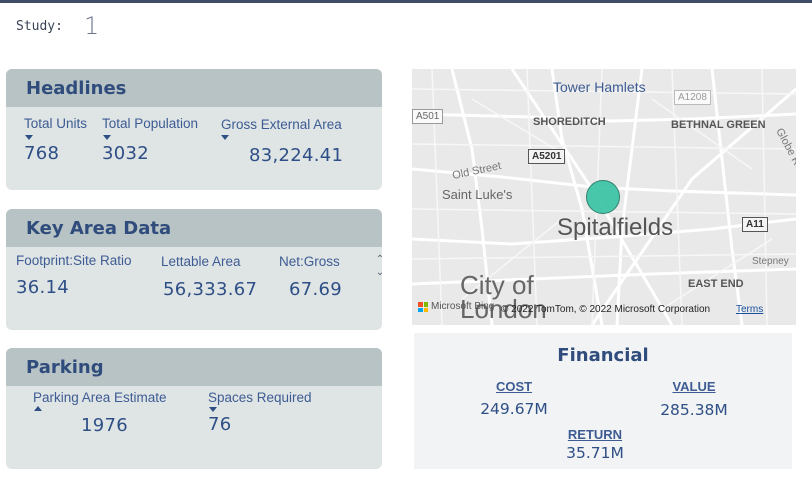  I want to click on financial-title: Financial, so click(603, 355).